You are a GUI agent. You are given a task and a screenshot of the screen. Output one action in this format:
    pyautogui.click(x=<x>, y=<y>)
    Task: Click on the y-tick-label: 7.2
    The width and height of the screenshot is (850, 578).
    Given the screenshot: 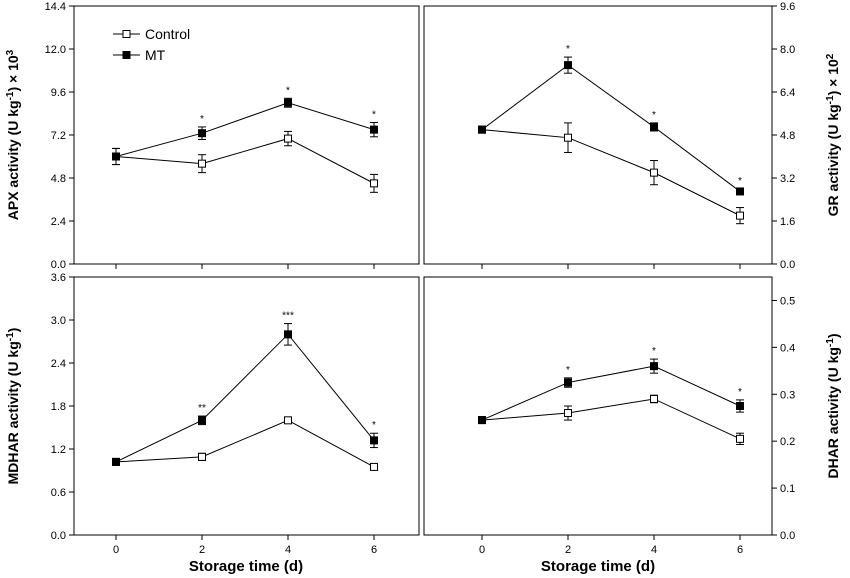 What is the action you would take?
    pyautogui.click(x=58, y=136)
    